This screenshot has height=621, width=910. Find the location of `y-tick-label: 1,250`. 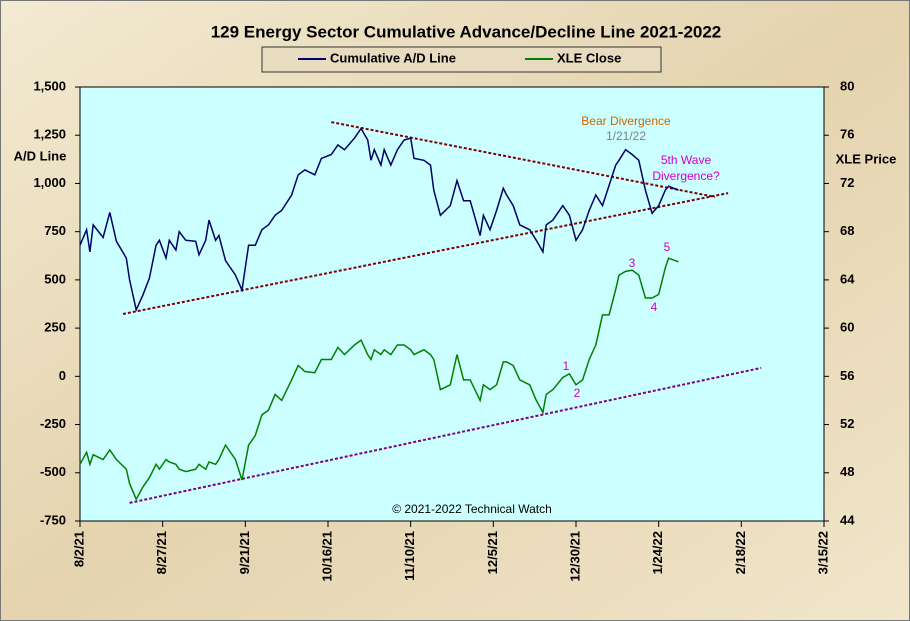

y-tick-label: 1,250 is located at coordinates (49, 134).